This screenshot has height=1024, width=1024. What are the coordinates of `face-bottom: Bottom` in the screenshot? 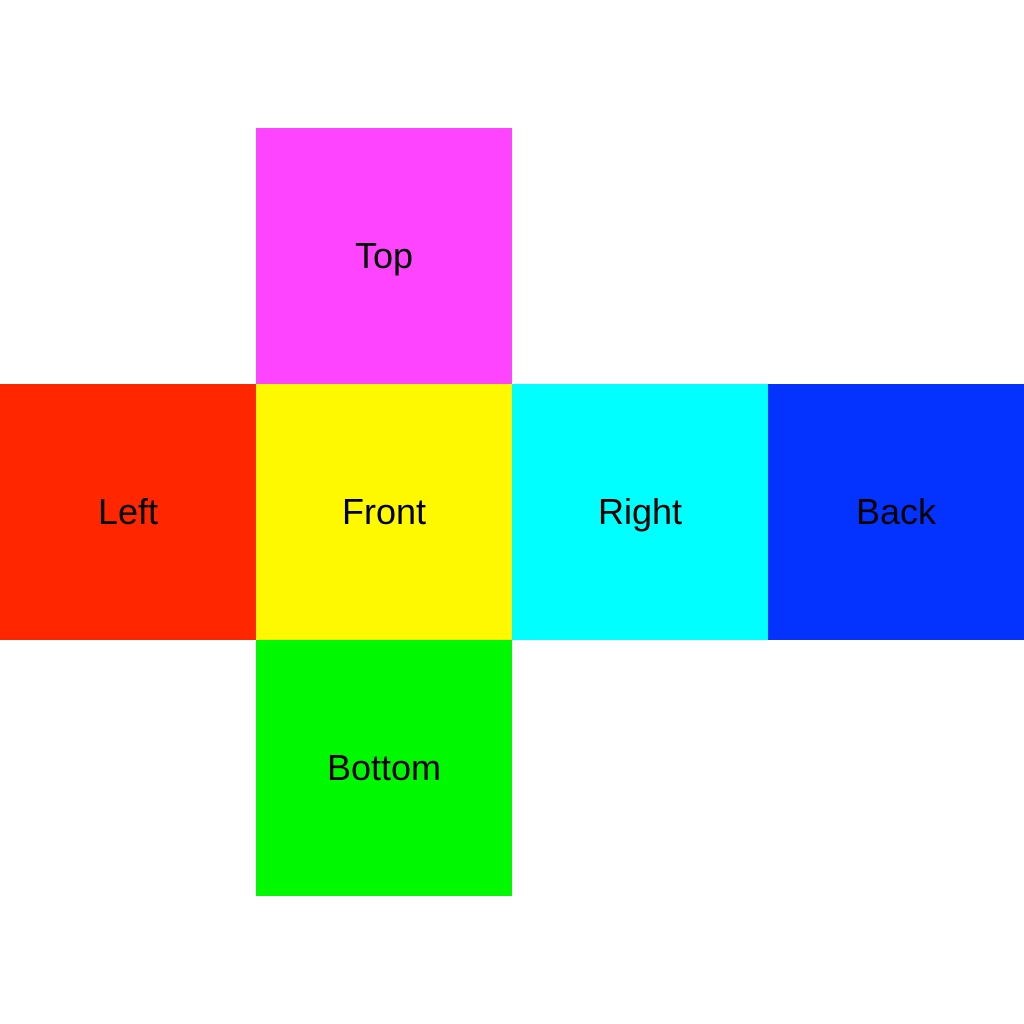 It's located at (384, 768).